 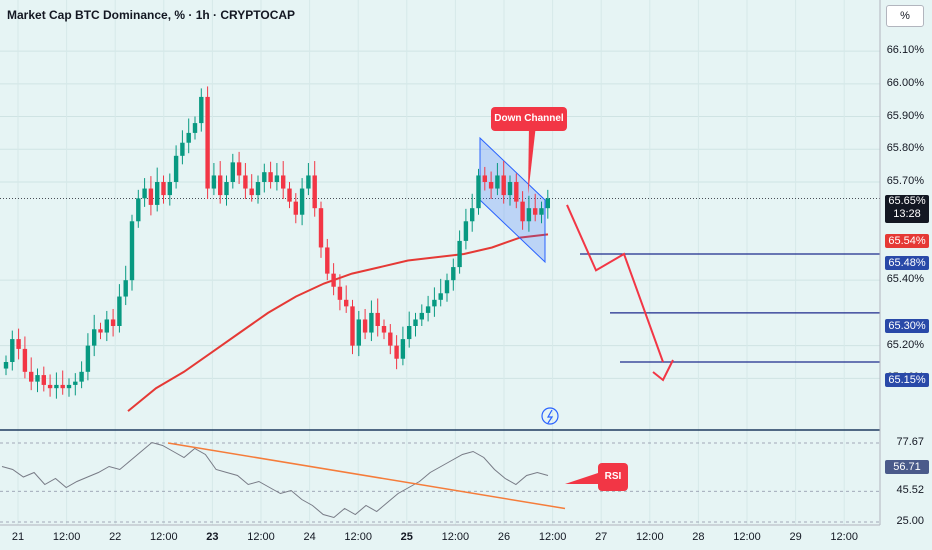 I want to click on y-tick-label: 66.00%, so click(x=905, y=82).